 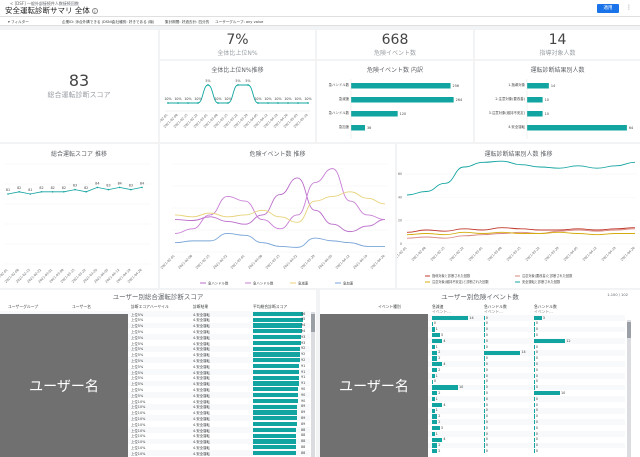 What do you see at coordinates (303, 435) in the screenshot?
I see `cell-score: 88` at bounding box center [303, 435].